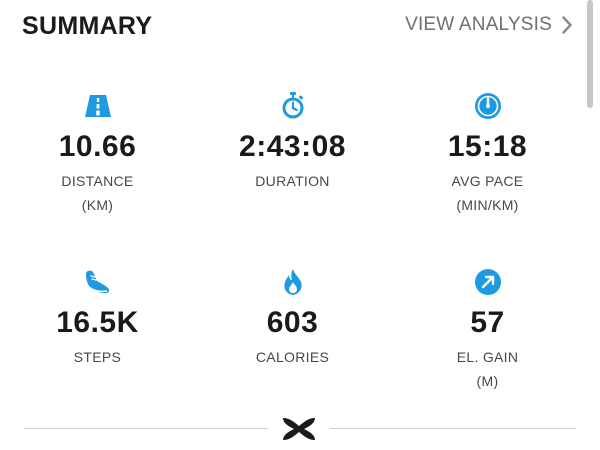  What do you see at coordinates (98, 282) in the screenshot?
I see `shoe-icon` at bounding box center [98, 282].